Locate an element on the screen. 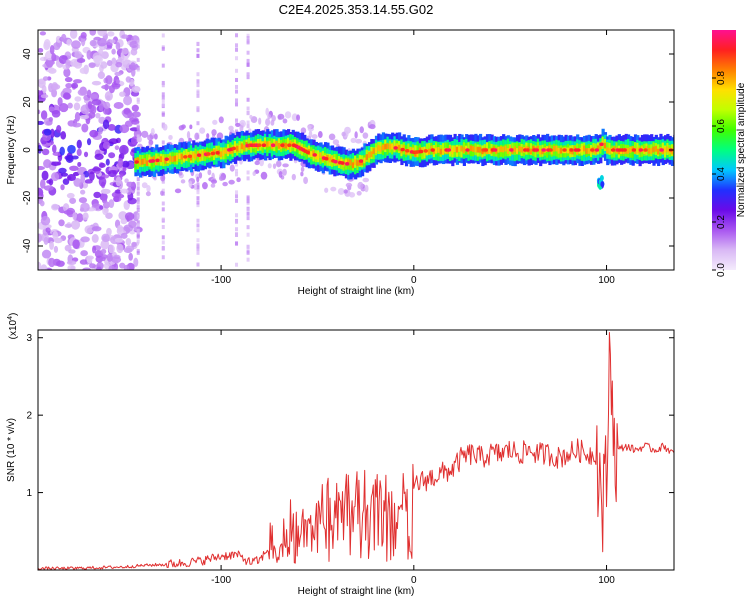 Image resolution: width=750 pixels, height=600 pixels. snr-multiplier-base: (x10 is located at coordinates (13, 329).